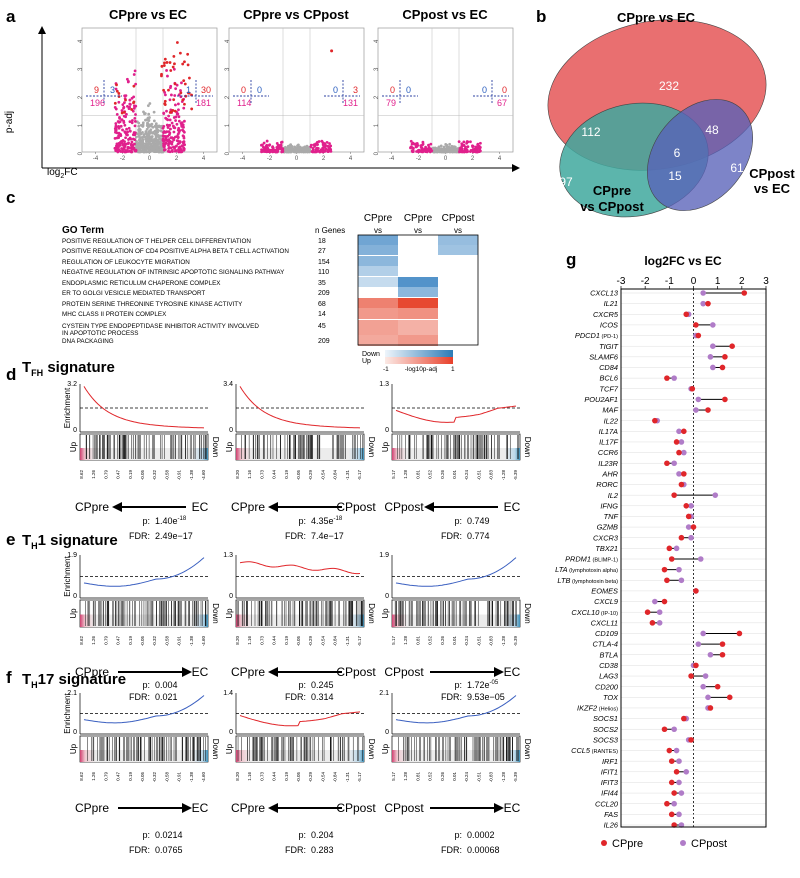 The width and height of the screenshot is (800, 878). What do you see at coordinates (228, 384) in the screenshot?
I see `gsea-ymax: 3.4` at bounding box center [228, 384].